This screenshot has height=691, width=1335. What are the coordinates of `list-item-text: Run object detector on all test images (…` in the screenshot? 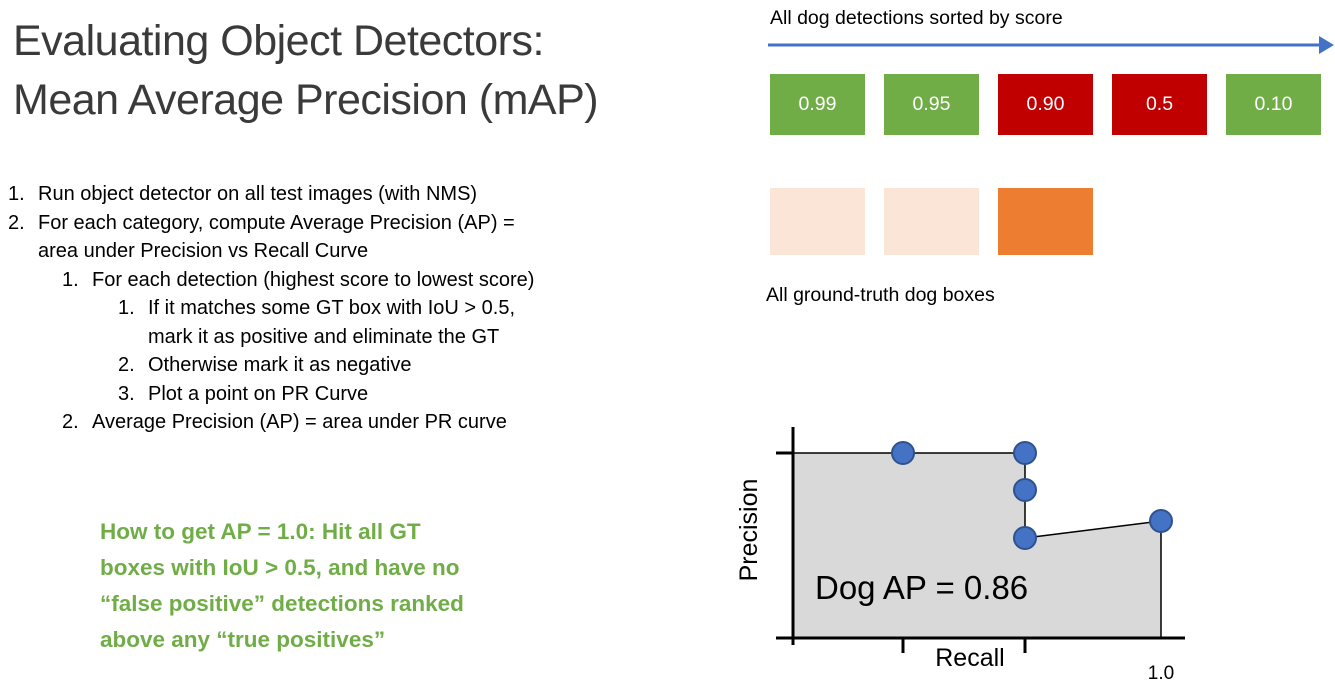 It's located at (257, 194).